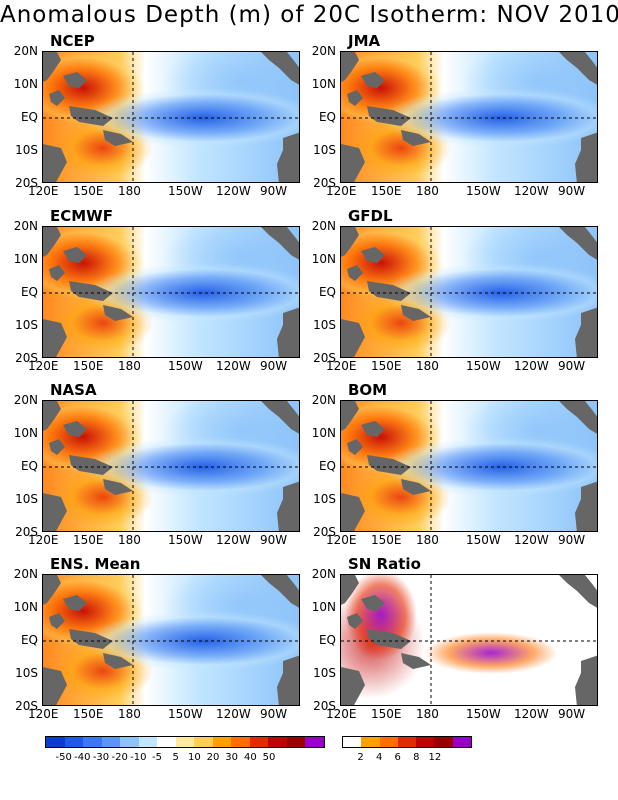  What do you see at coordinates (175, 757) in the screenshot?
I see `colorbar-label: 5` at bounding box center [175, 757].